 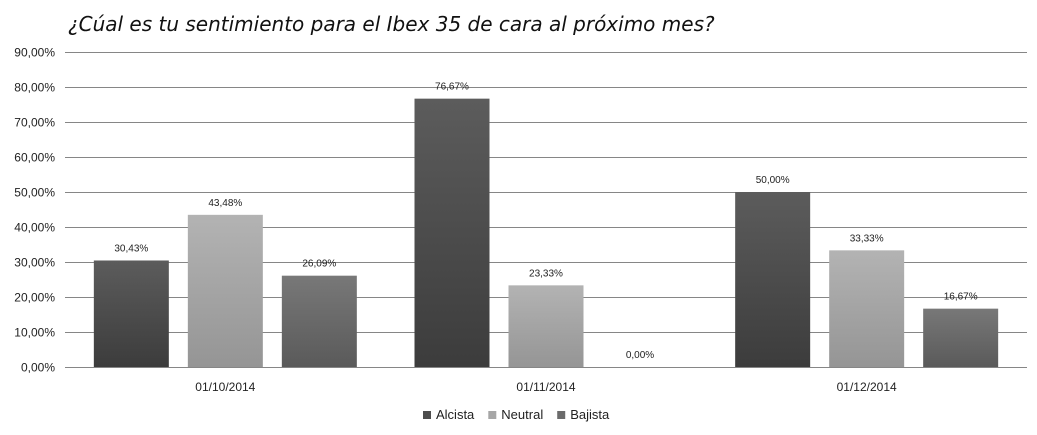 What do you see at coordinates (590, 414) in the screenshot?
I see `legend-label: Bajista` at bounding box center [590, 414].